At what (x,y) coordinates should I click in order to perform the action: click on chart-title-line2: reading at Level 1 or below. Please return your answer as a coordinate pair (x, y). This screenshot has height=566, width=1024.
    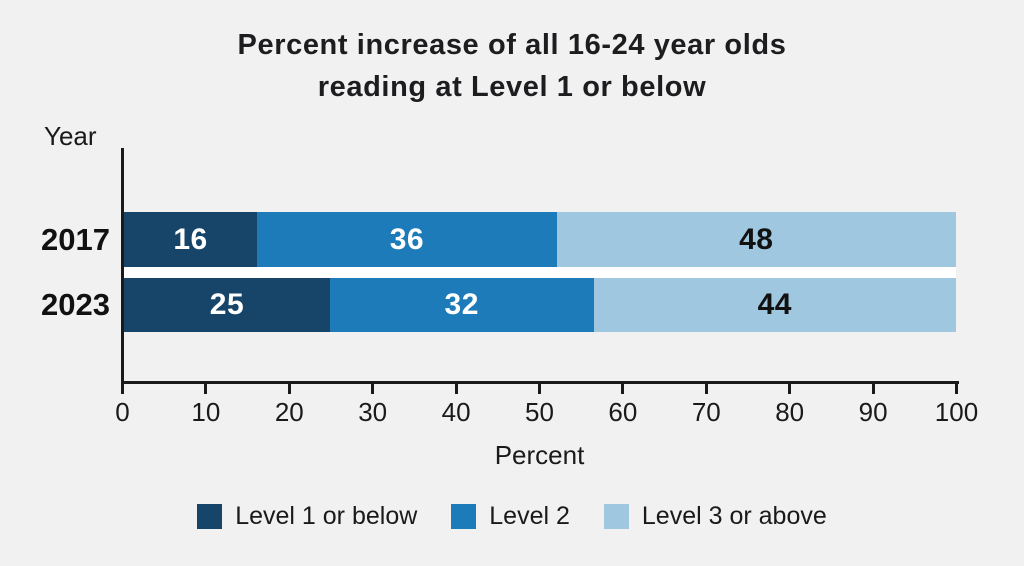
    Looking at the image, I should click on (512, 87).